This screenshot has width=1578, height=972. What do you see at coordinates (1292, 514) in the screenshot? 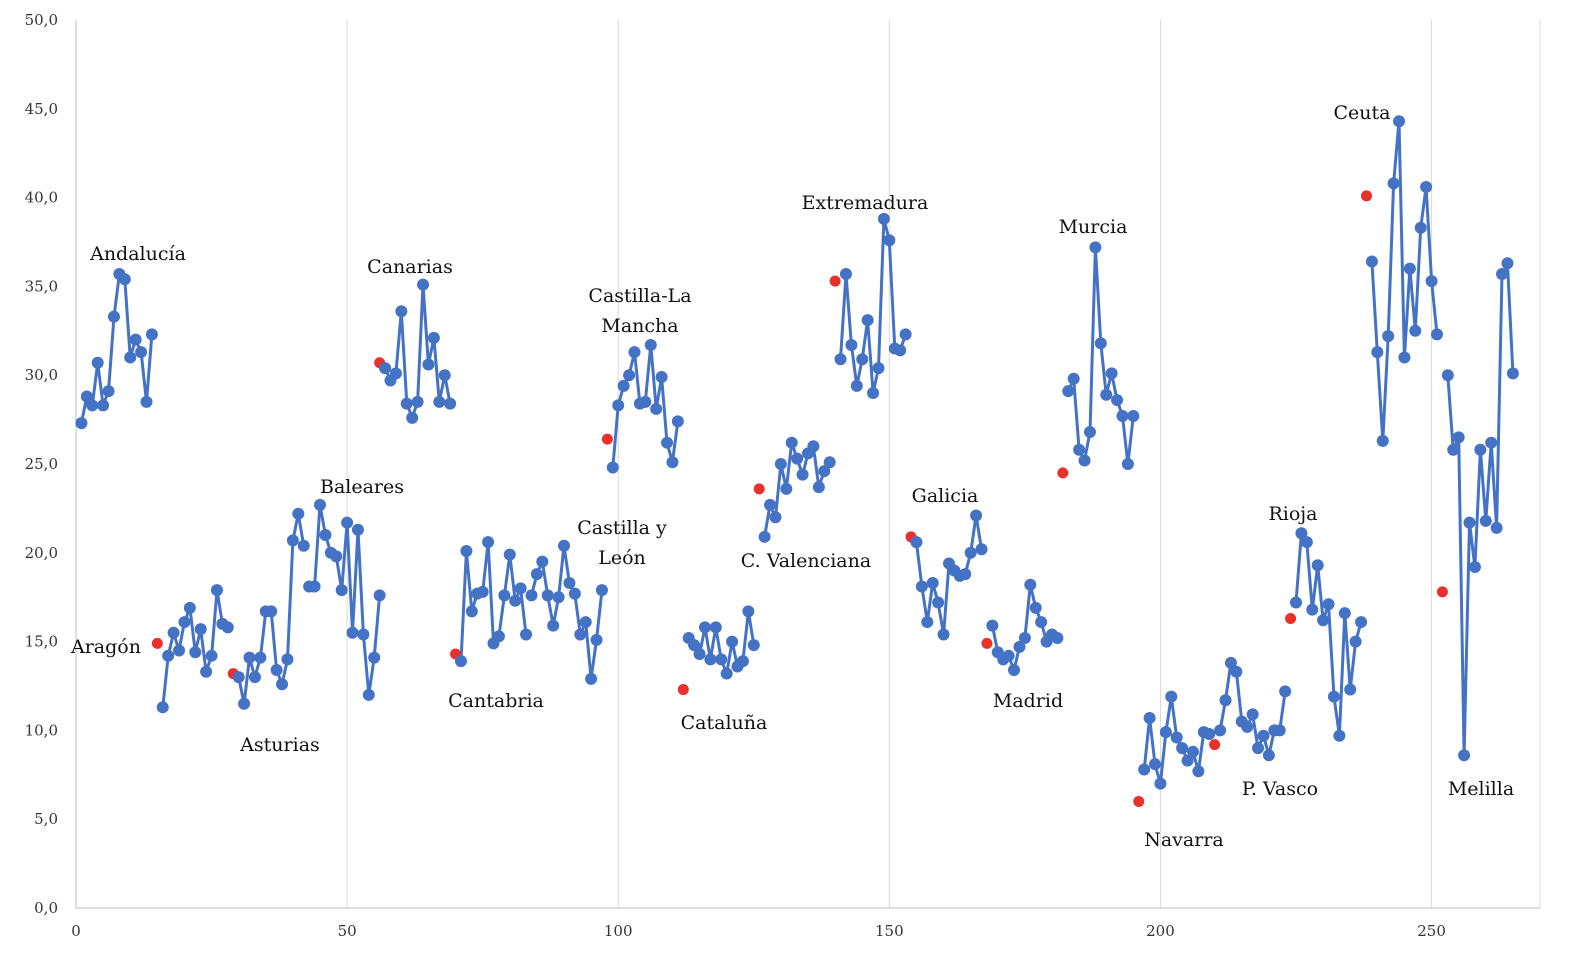
I see `region-label: Rioja` at bounding box center [1292, 514].